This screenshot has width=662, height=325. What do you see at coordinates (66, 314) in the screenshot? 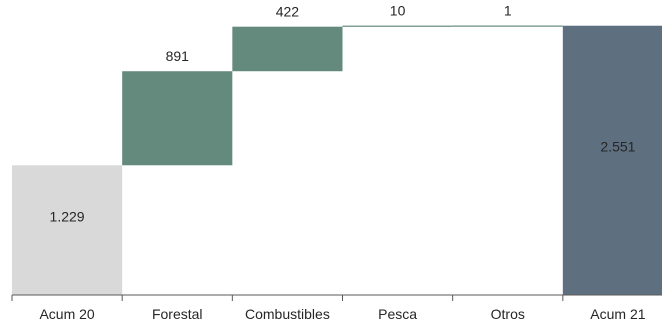
I see `x-tick-label-acum-20: Acum 20` at bounding box center [66, 314].